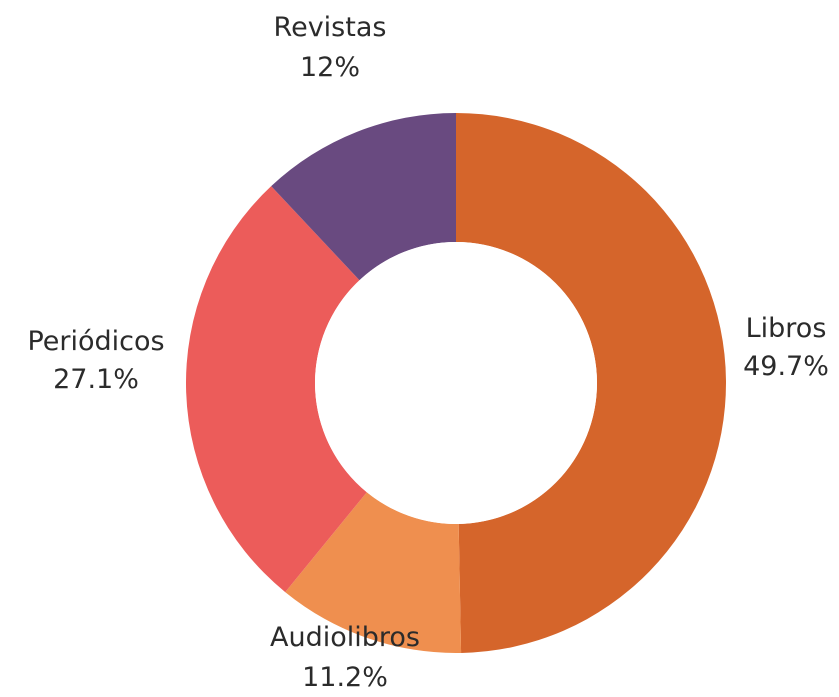 Image resolution: width=839 pixels, height=697 pixels. I want to click on donut-hole, so click(456, 383).